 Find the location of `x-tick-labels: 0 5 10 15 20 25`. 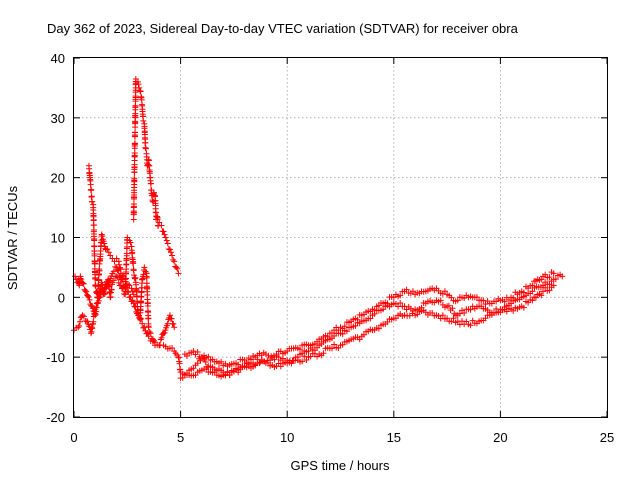

x-tick-labels: 0 5 10 15 20 25 is located at coordinates (342, 437).